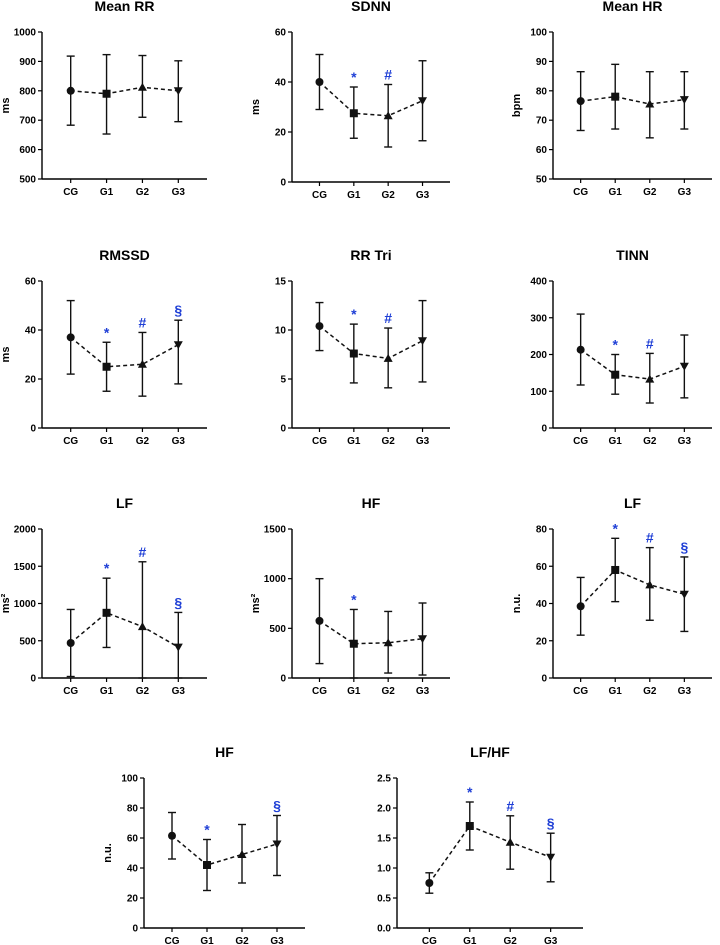  Describe the element at coordinates (283, 679) in the screenshot. I see `y-tick-label: 0` at that location.